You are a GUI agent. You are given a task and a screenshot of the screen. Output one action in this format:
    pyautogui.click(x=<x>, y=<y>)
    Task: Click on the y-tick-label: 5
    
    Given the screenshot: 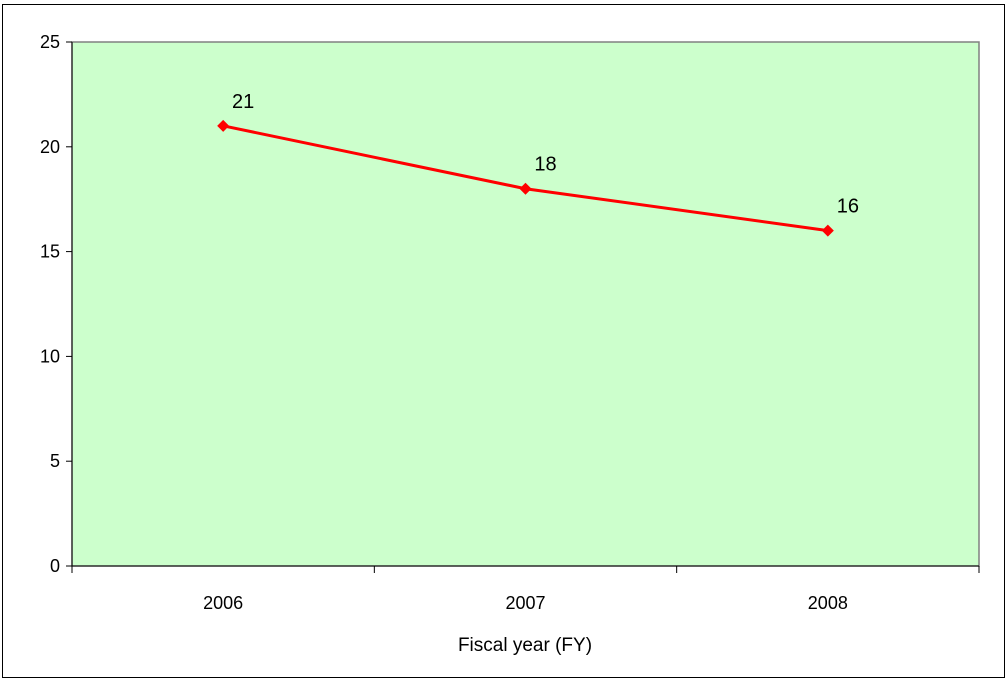 What is the action you would take?
    pyautogui.click(x=55, y=461)
    